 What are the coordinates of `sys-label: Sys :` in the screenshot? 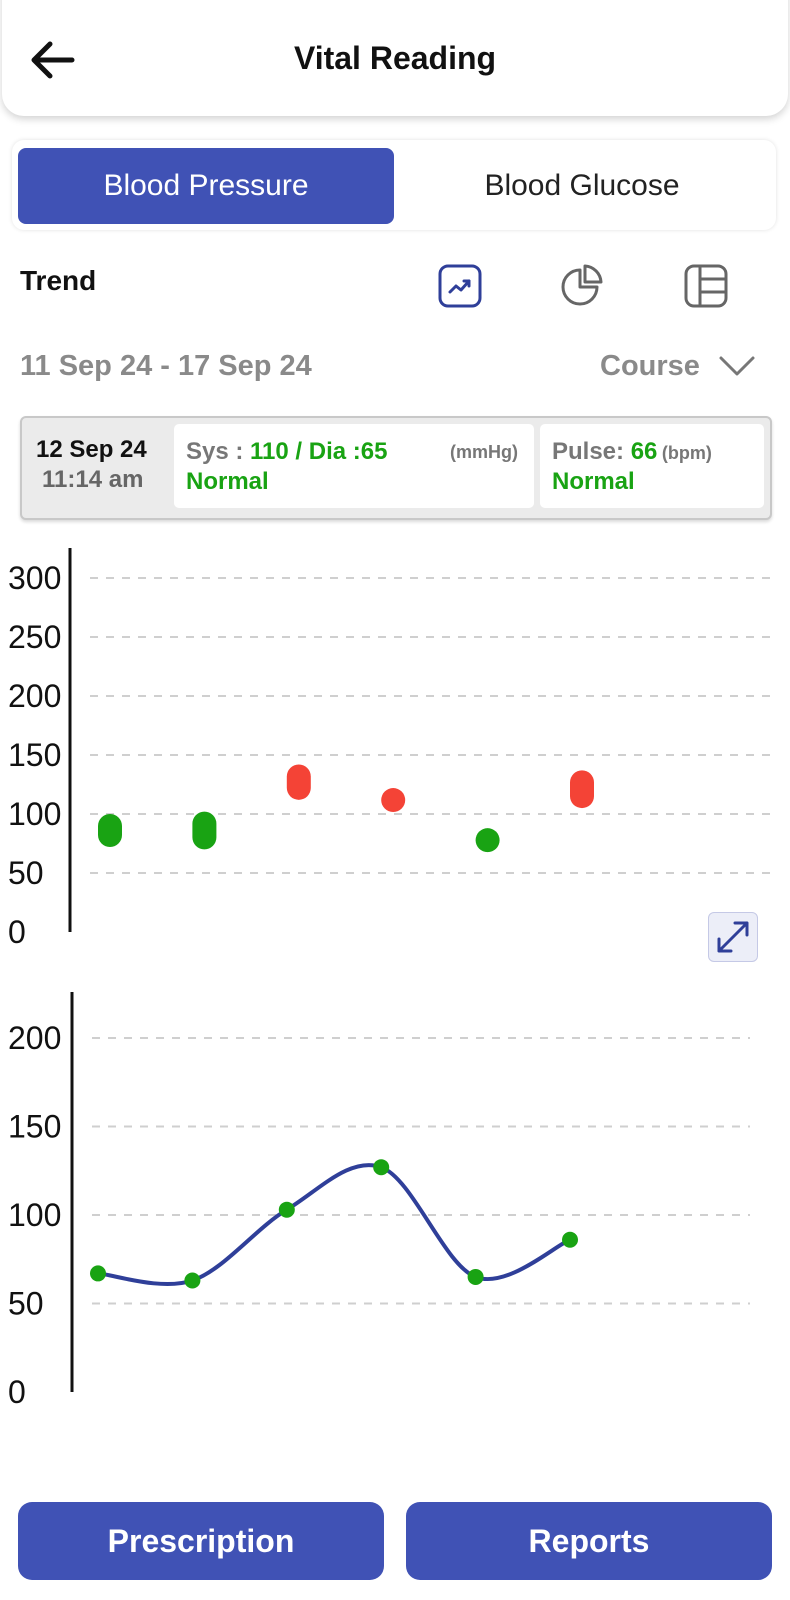 It's located at (218, 451).